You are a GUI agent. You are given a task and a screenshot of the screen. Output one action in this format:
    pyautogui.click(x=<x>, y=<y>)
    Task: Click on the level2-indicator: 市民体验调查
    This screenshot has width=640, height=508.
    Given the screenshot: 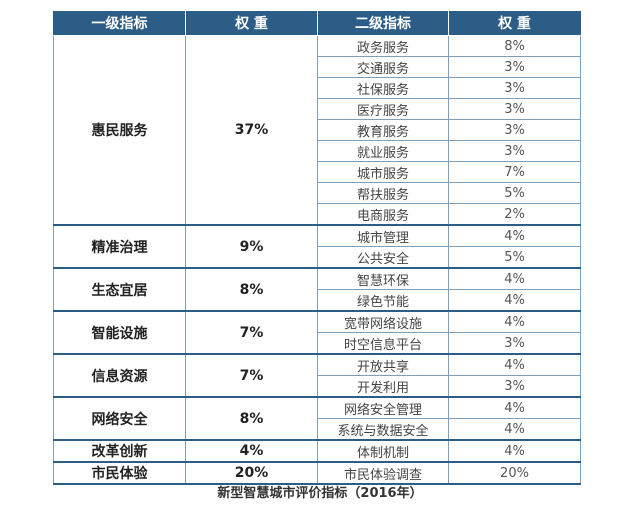 What is the action you would take?
    pyautogui.click(x=383, y=473)
    